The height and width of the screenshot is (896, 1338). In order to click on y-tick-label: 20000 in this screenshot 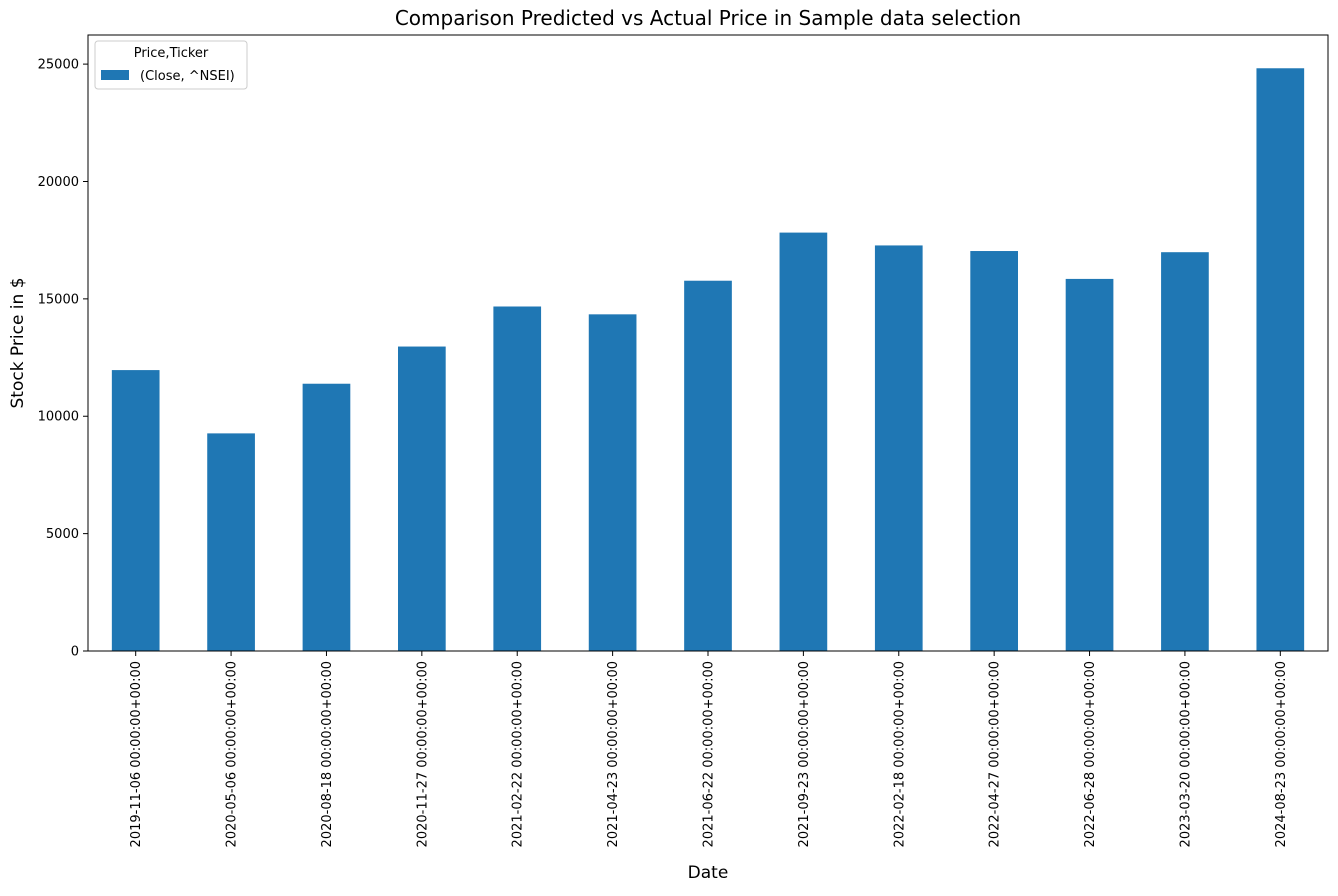, I will do `click(58, 182)`.